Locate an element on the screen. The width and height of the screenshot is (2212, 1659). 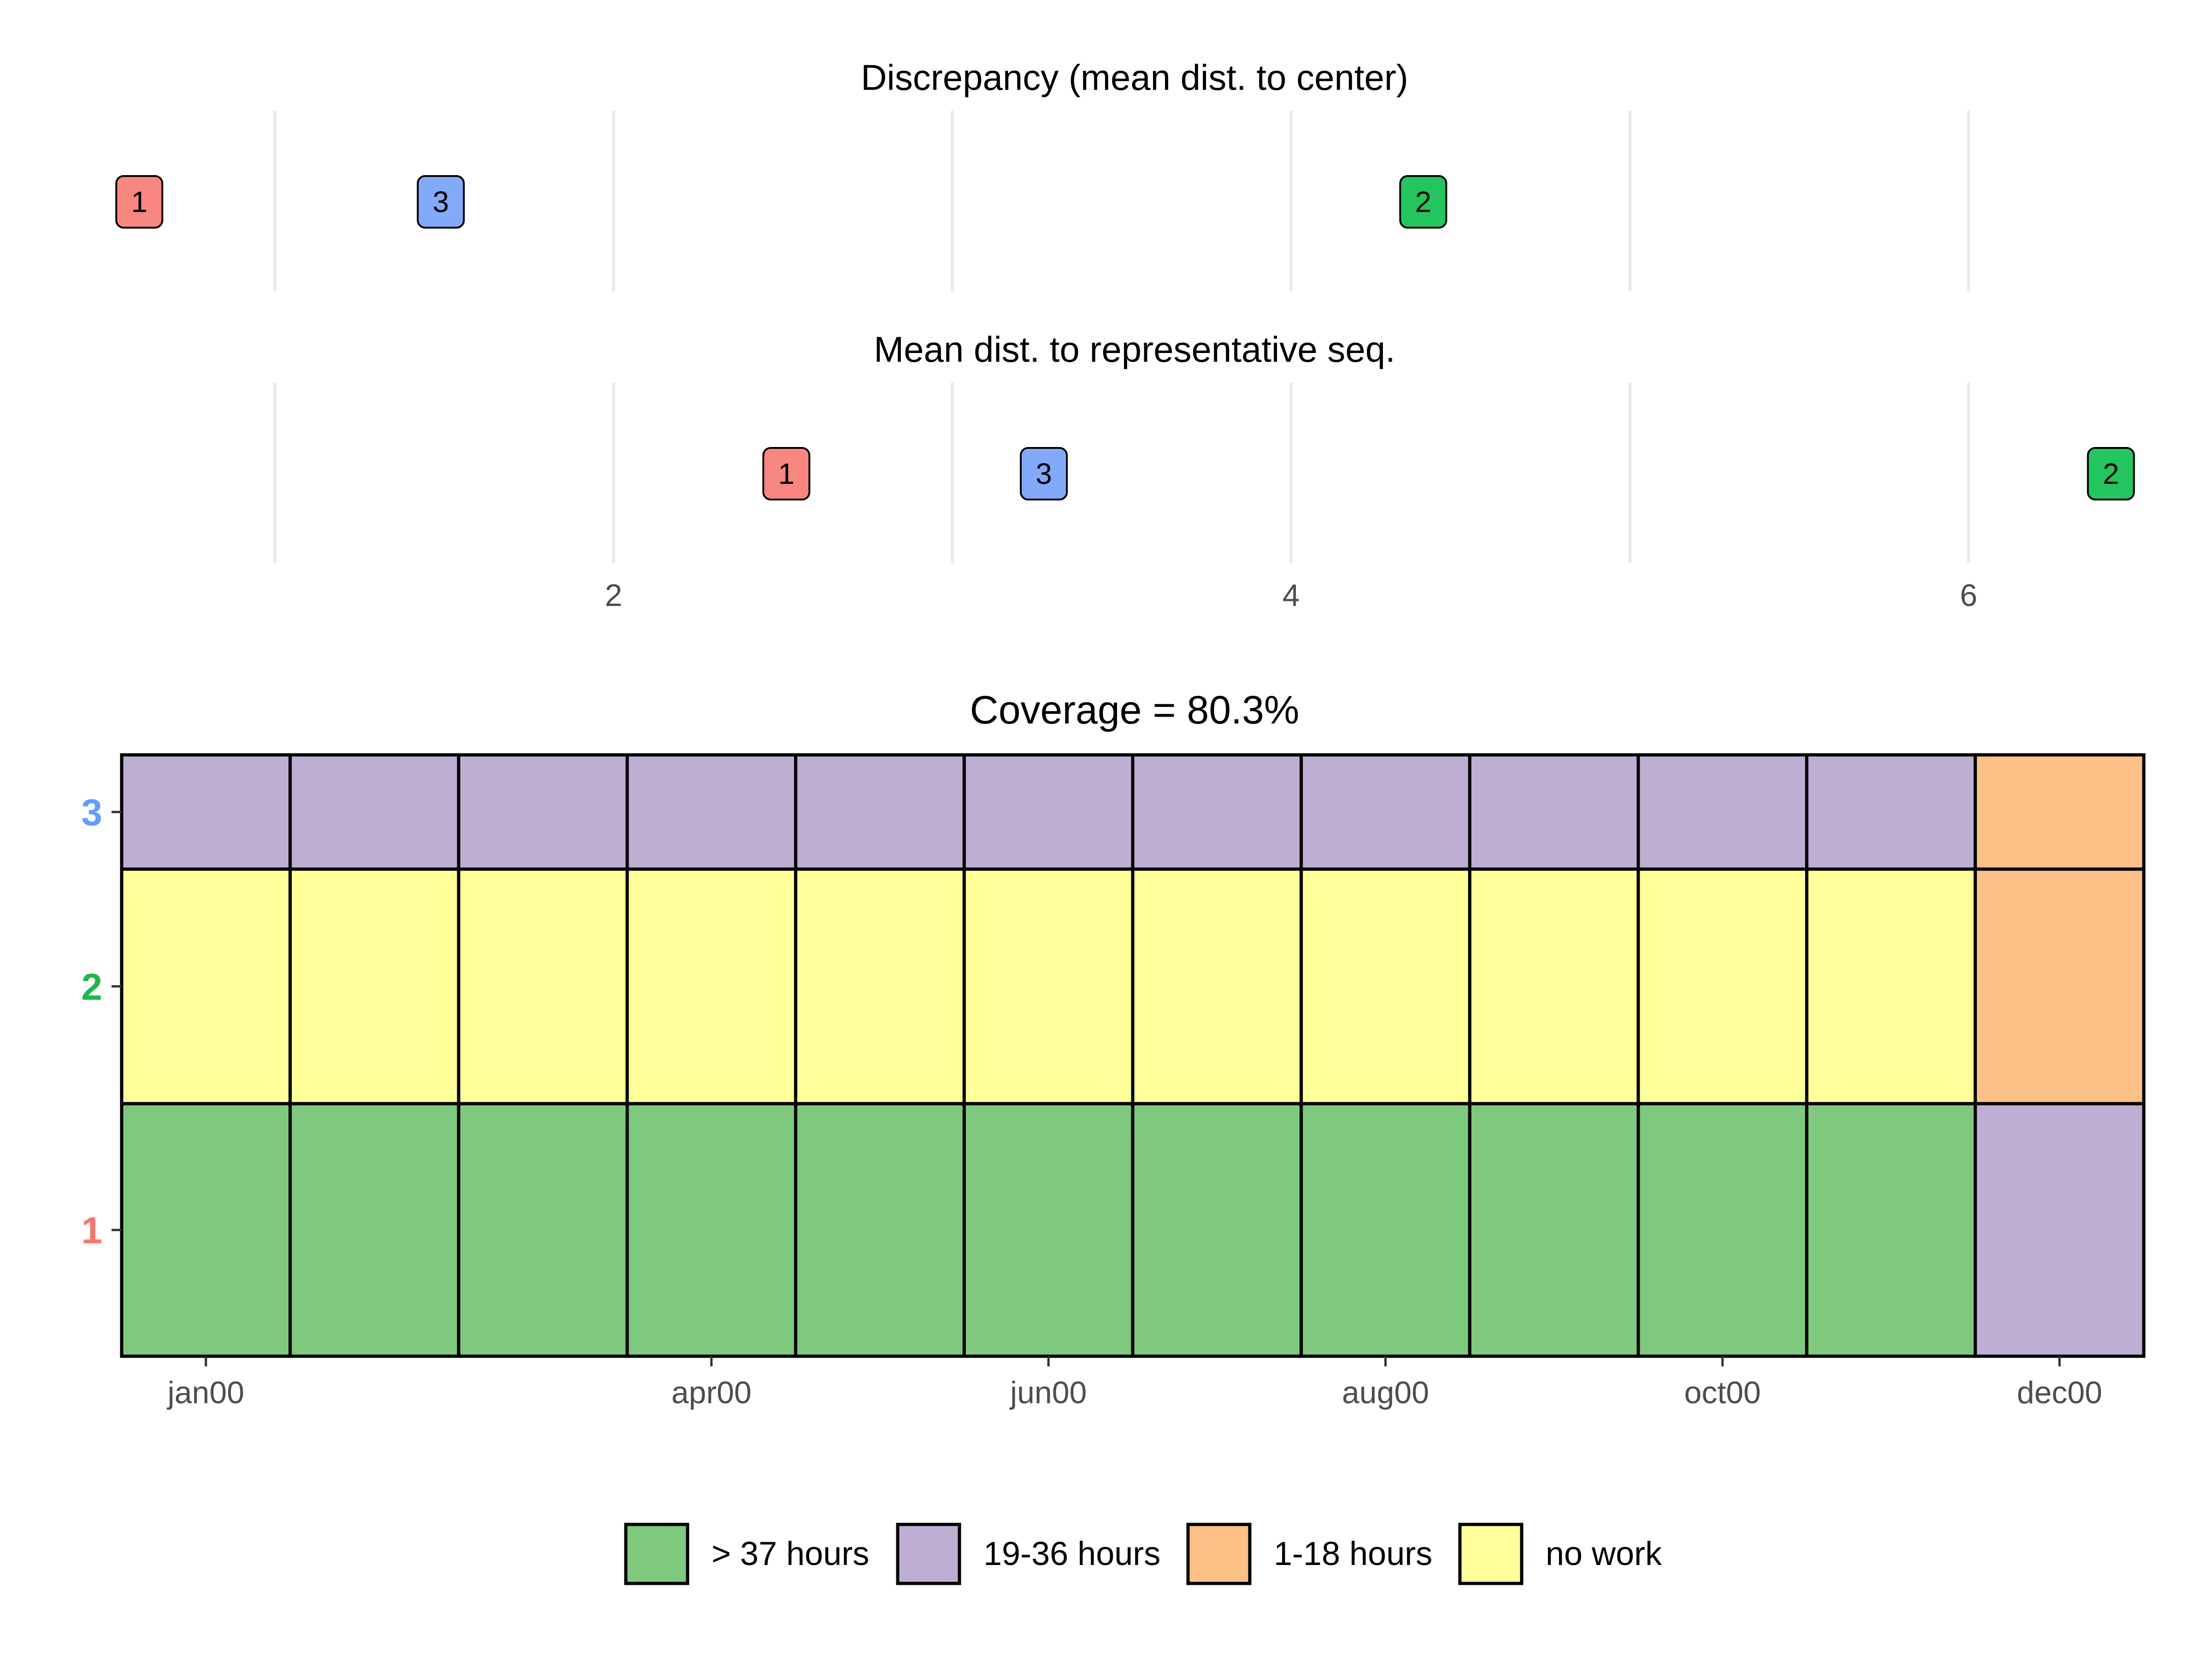
month-tick-label: dec00 is located at coordinates (2059, 1392).